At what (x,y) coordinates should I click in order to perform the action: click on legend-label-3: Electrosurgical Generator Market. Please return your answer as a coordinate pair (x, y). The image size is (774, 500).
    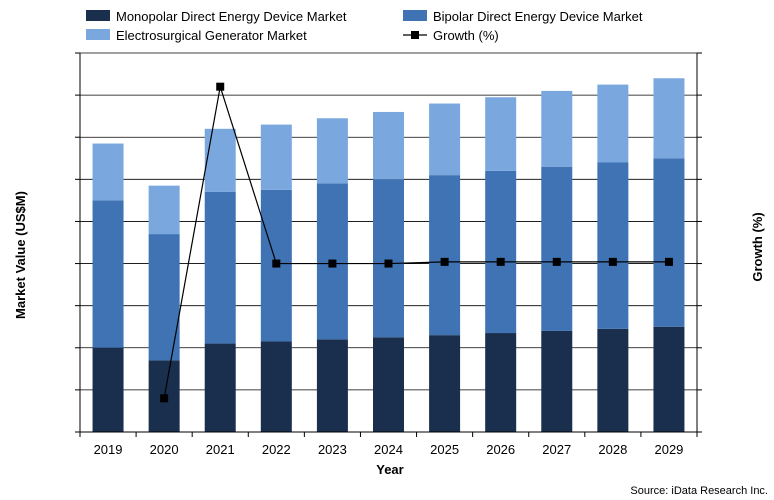
    Looking at the image, I should click on (211, 35).